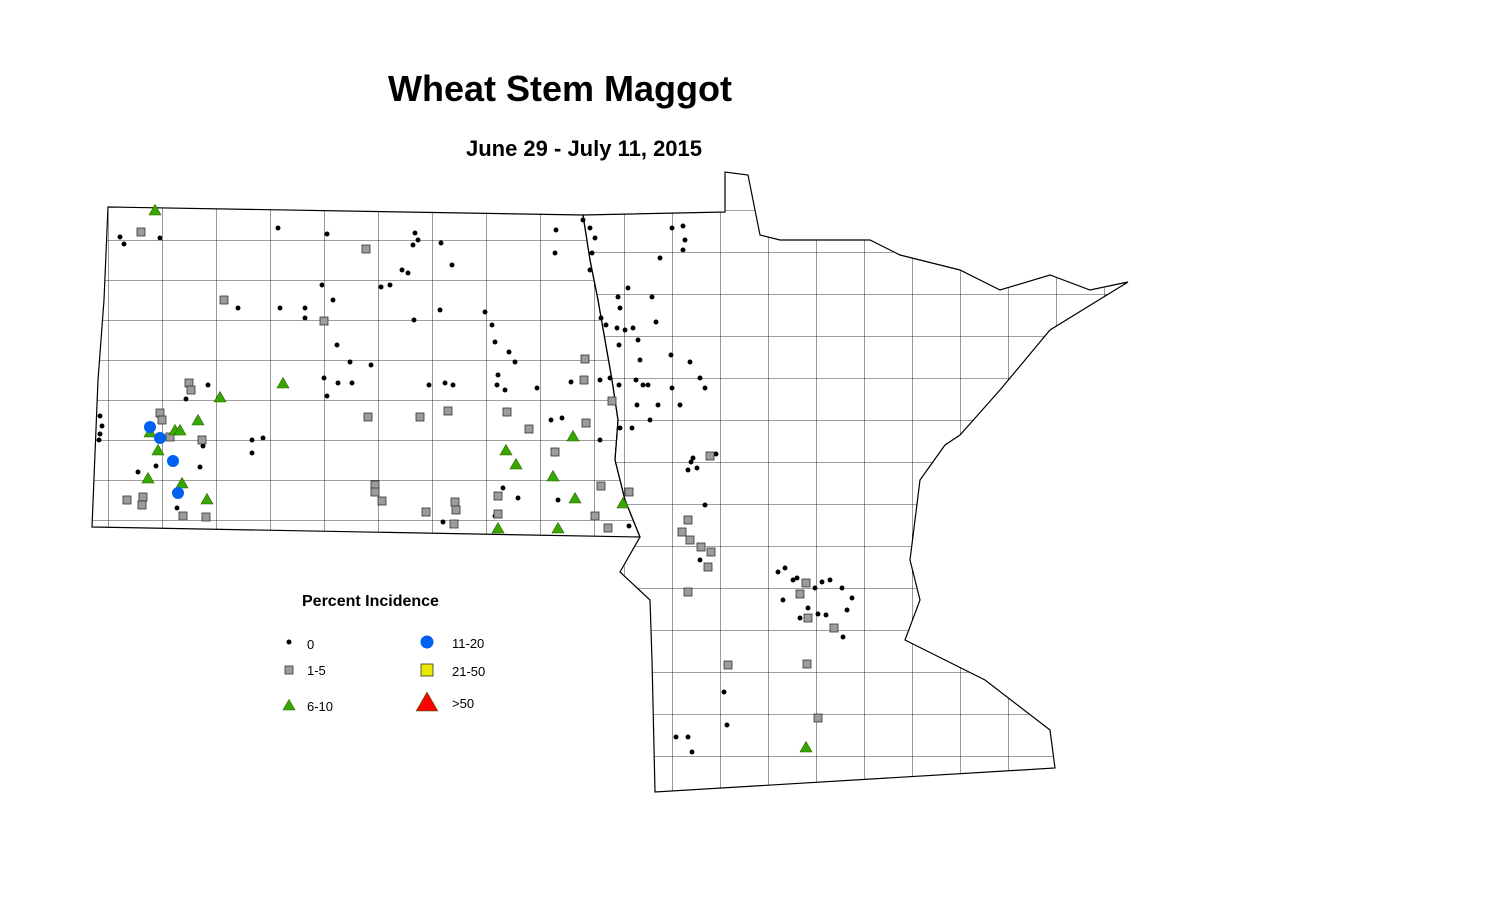  What do you see at coordinates (584, 148) in the screenshot?
I see `map-subtitle: June 29 - July 11, 2015` at bounding box center [584, 148].